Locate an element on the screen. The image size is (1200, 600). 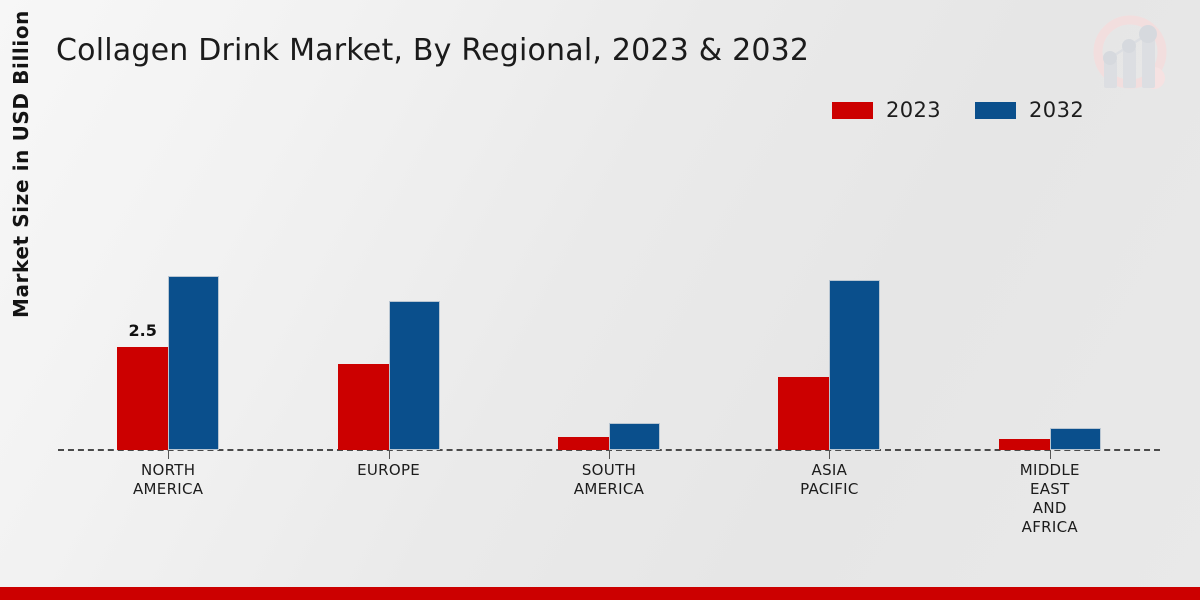
x-axis-category-label: EUROPE is located at coordinates (389, 470).